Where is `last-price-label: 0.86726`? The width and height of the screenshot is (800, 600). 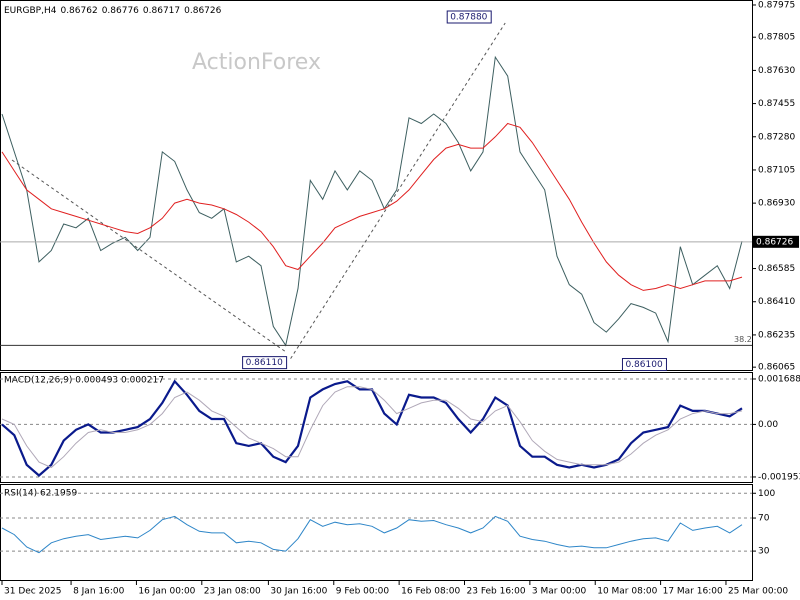
last-price-label: 0.86726 is located at coordinates (774, 242).